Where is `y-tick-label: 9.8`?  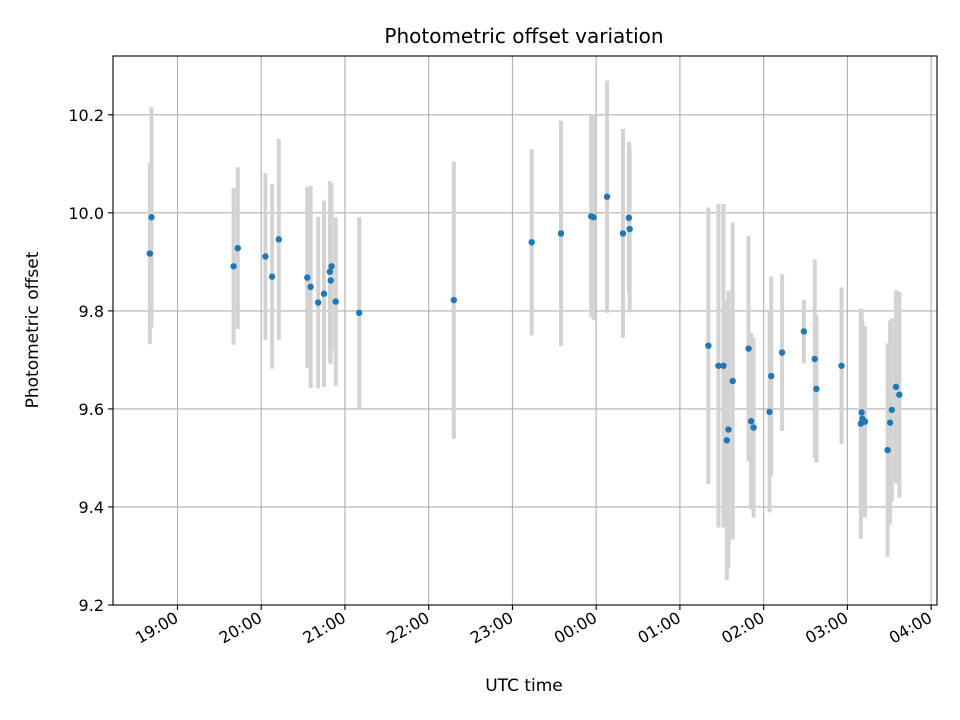 y-tick-label: 9.8 is located at coordinates (91, 311).